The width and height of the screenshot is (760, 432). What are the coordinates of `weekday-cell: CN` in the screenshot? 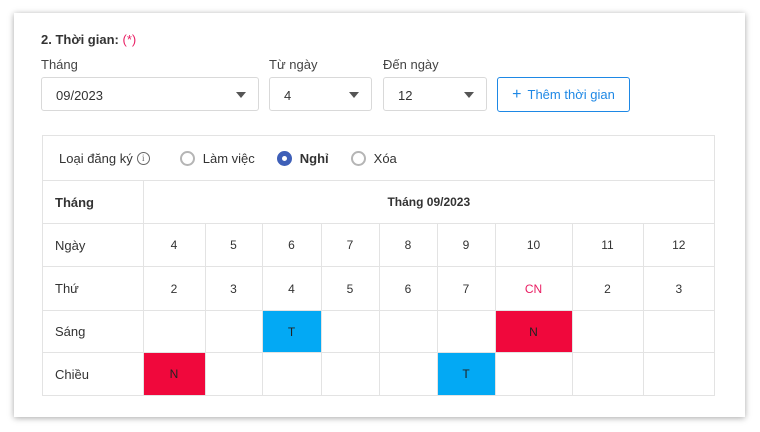 It's located at (533, 288).